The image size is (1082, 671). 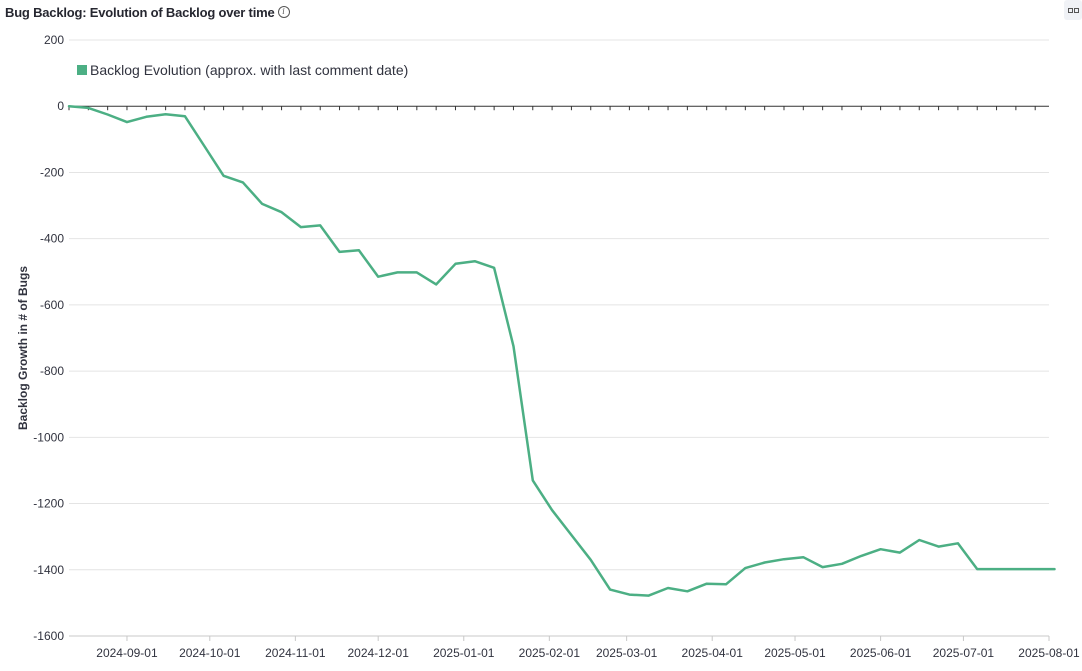 I want to click on x-tick-label: 2025-01-01, so click(x=464, y=653).